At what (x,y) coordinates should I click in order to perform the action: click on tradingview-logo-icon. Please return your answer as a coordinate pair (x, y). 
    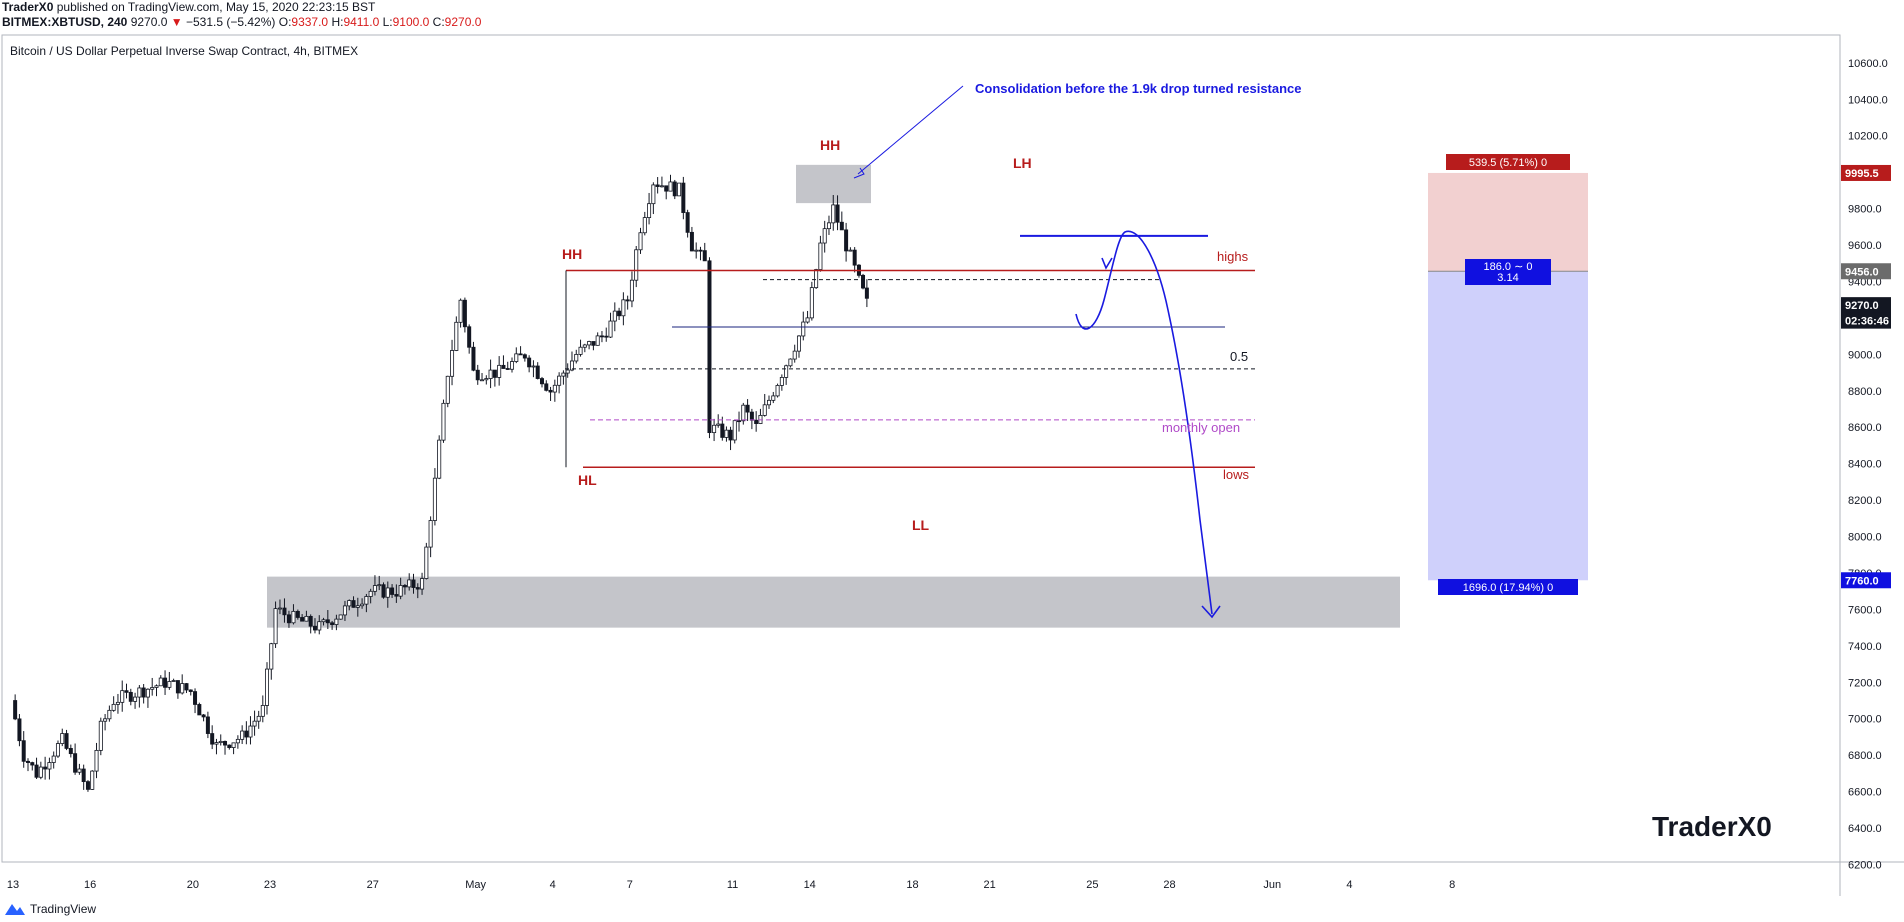
    Looking at the image, I should click on (15, 909).